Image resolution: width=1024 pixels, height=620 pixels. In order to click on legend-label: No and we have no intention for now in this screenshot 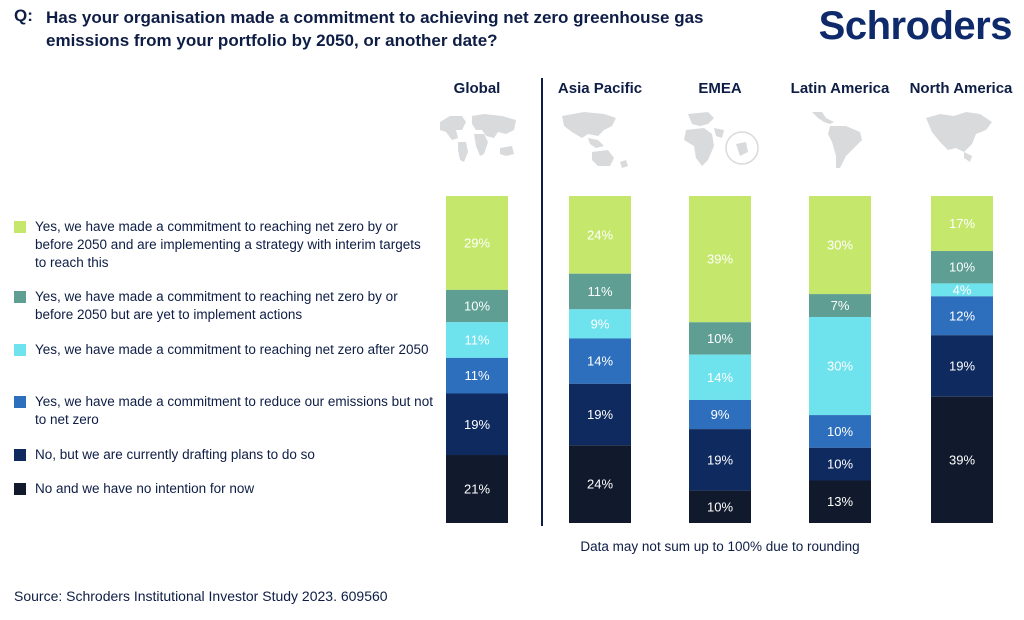, I will do `click(145, 488)`.